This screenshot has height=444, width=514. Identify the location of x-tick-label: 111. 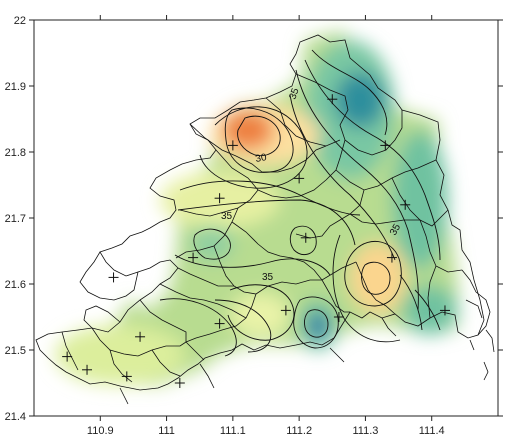
(166, 431).